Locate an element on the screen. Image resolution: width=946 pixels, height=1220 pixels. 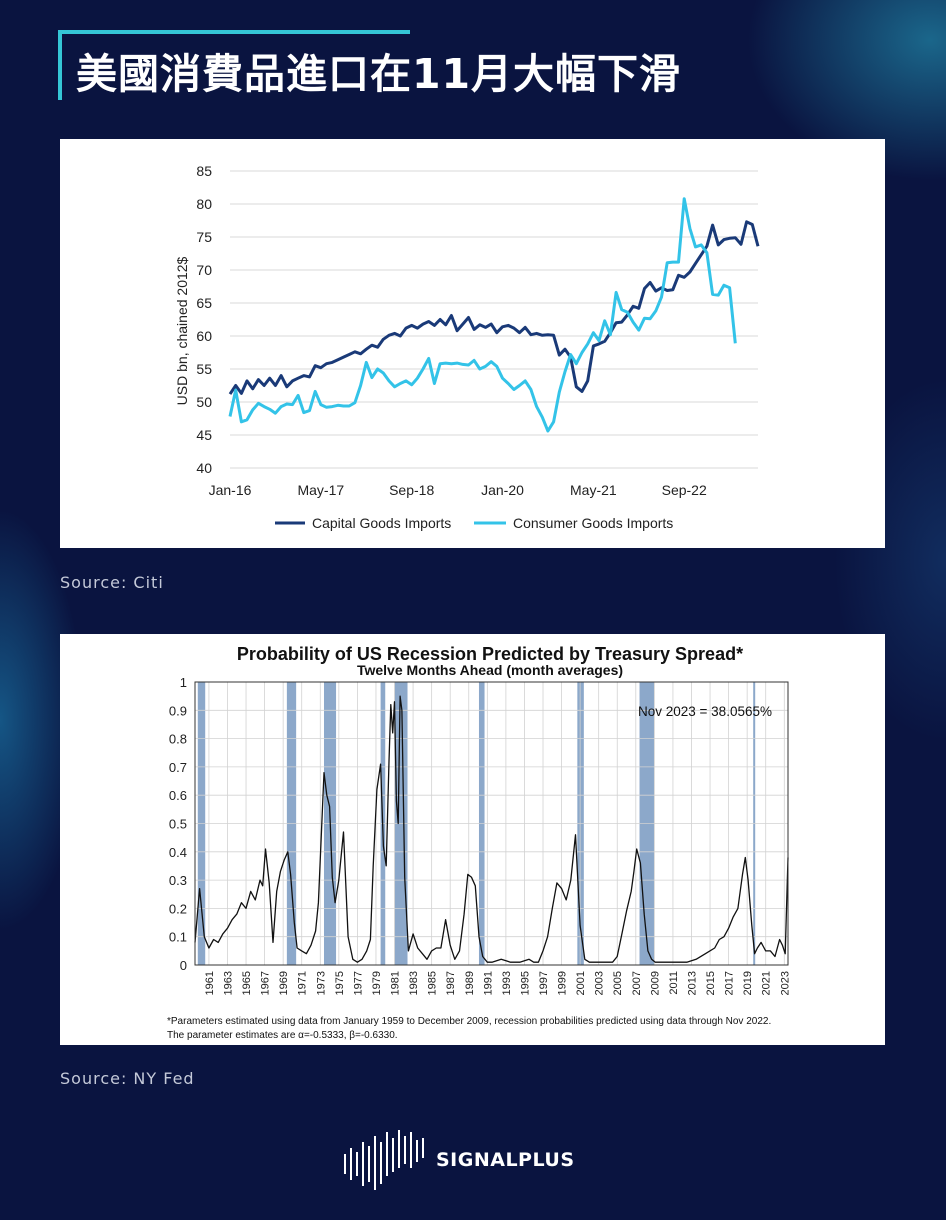
brand-name: SIGNALPLUS is located at coordinates (505, 1160).